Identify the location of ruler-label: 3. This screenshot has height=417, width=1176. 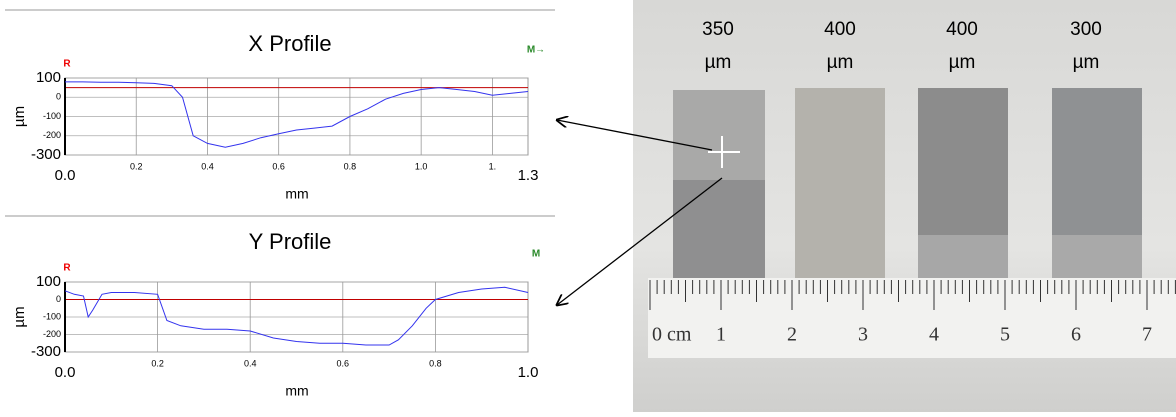
(863, 335).